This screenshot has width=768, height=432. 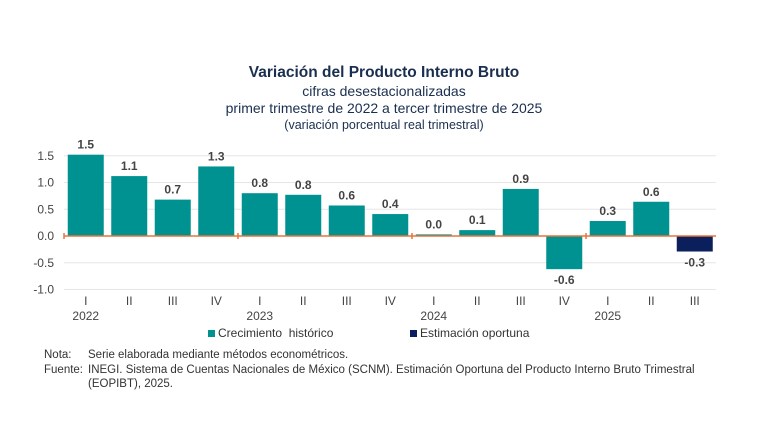 What do you see at coordinates (43, 290) in the screenshot?
I see `y-tick-label: -1.0` at bounding box center [43, 290].